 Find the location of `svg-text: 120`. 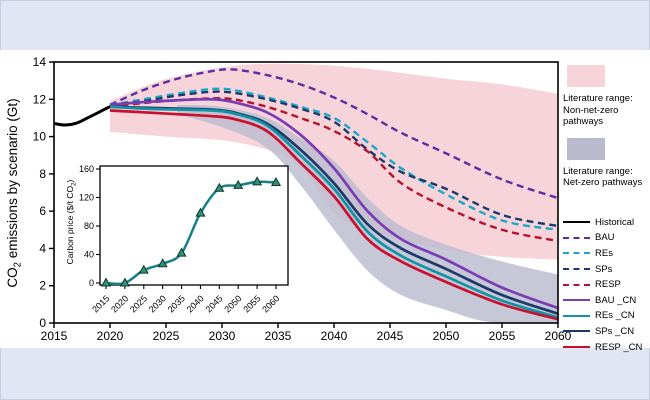

svg-text: 120 is located at coordinates (86, 198).